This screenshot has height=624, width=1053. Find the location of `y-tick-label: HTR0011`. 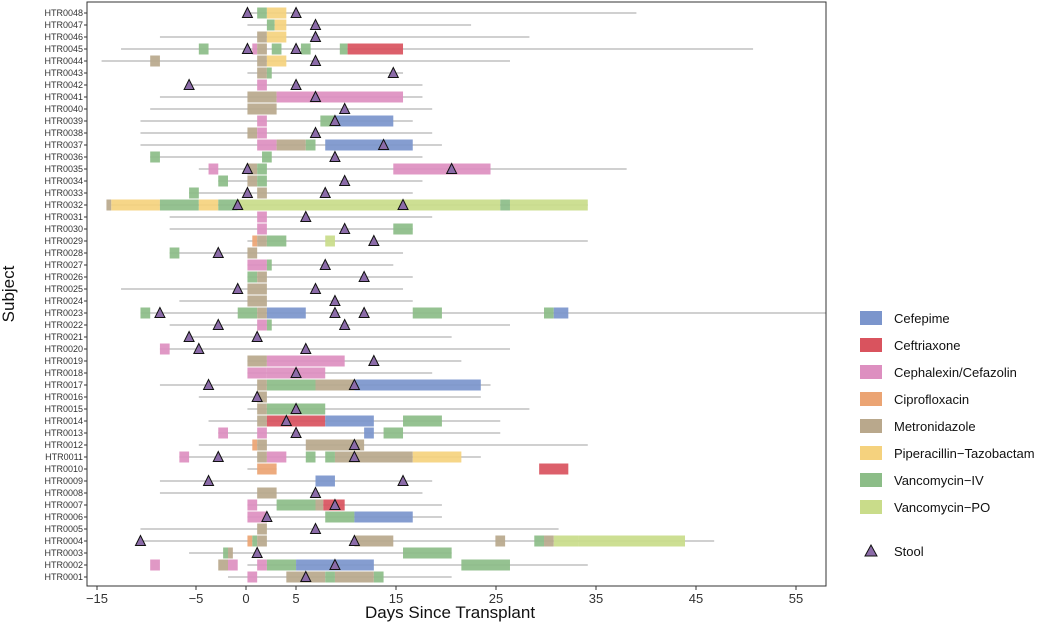

y-tick-label: HTR0011 is located at coordinates (64, 457).